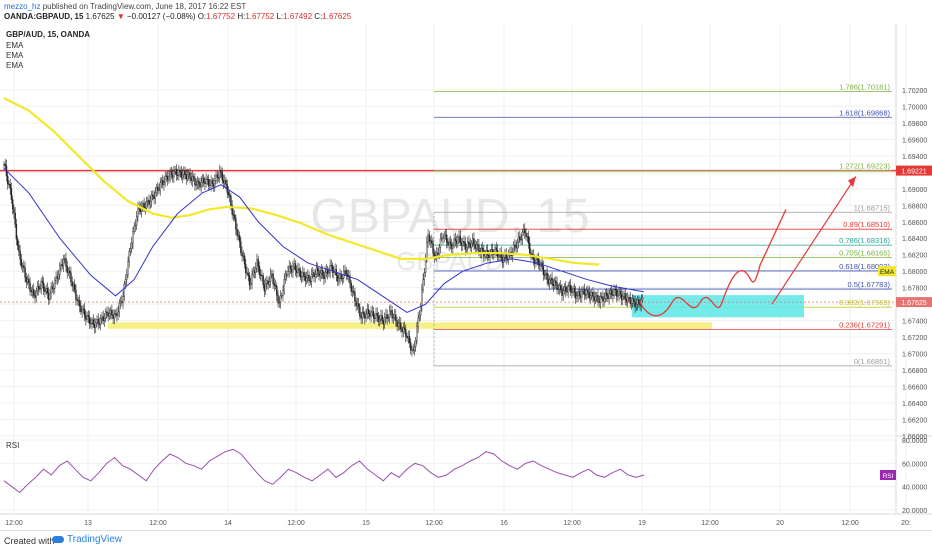 The image size is (932, 551). Describe the element at coordinates (914, 355) in the screenshot. I see `price-tick-label: 1.67000` at that location.